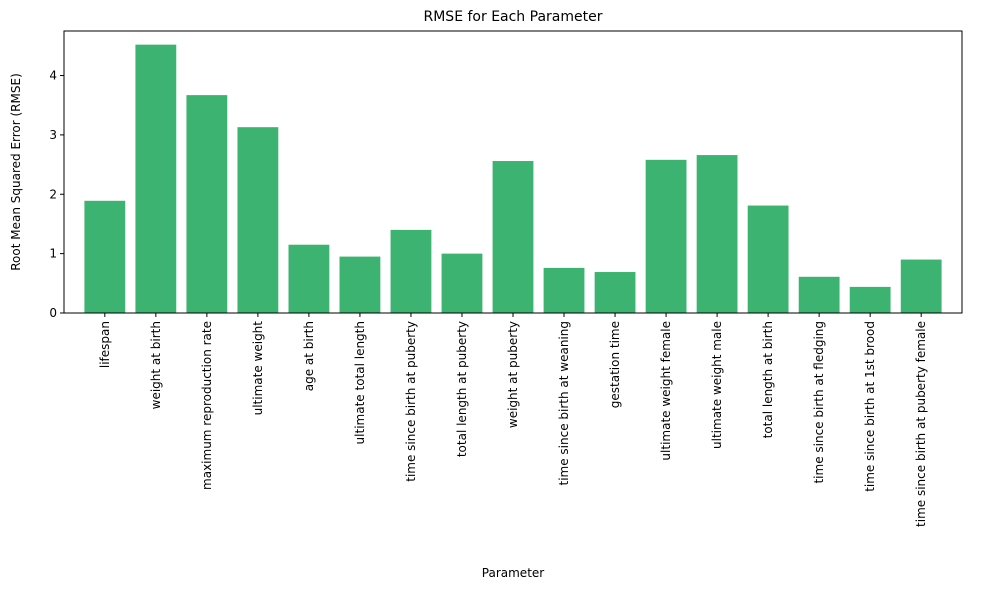  Describe the element at coordinates (513, 573) in the screenshot. I see `x-axis-title: Parameter` at that location.